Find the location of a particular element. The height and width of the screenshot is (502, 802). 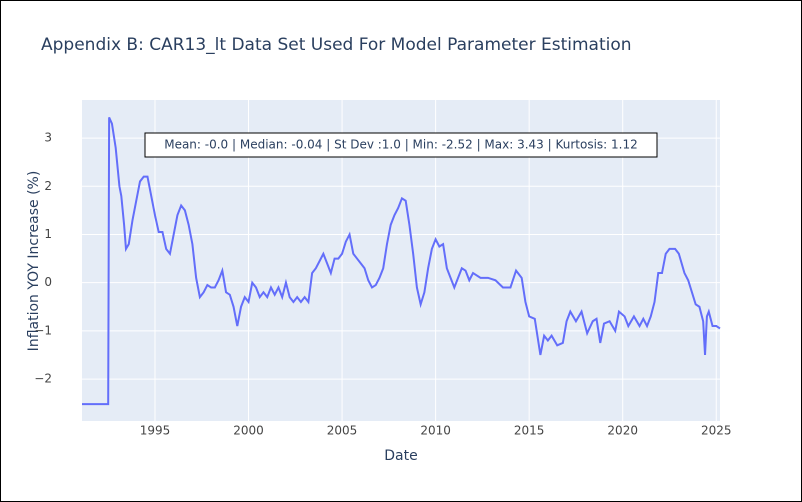

y-tick-label: −2 is located at coordinates (43, 379).